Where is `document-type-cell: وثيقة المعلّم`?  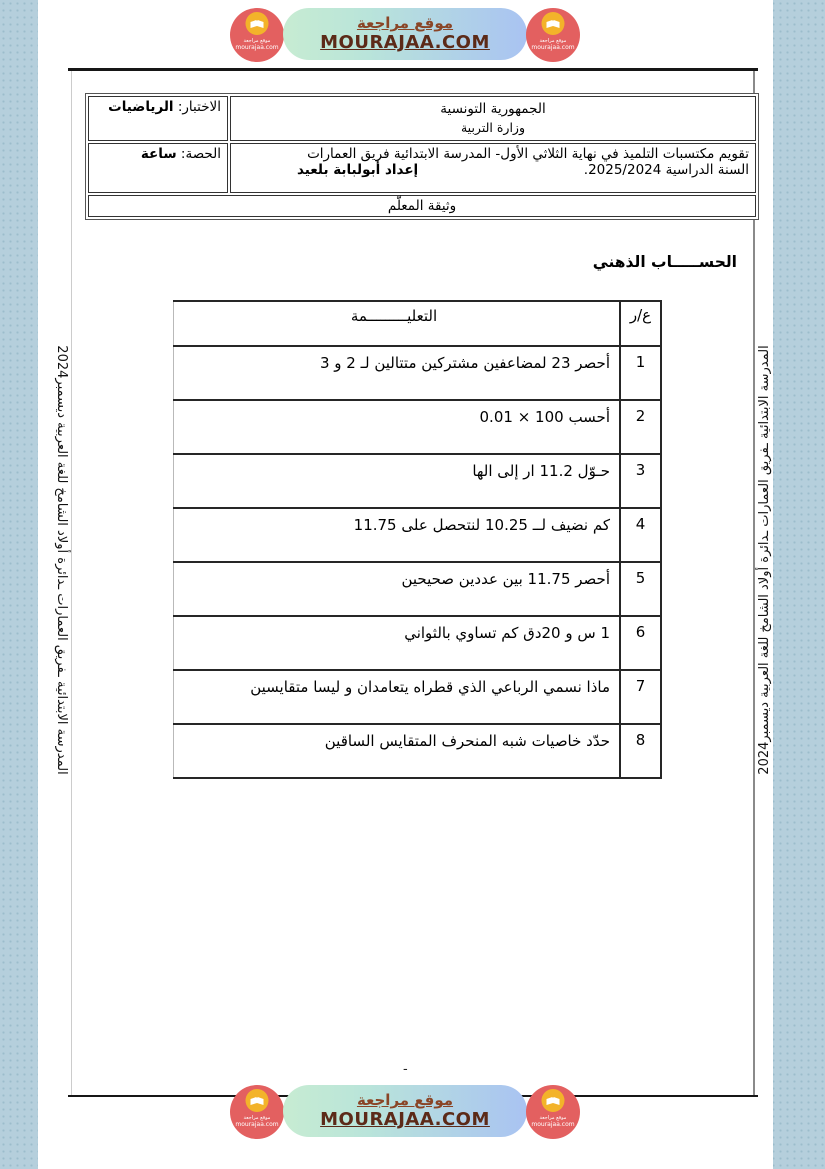
document-type-cell: وثيقة المعلّم is located at coordinates (422, 206).